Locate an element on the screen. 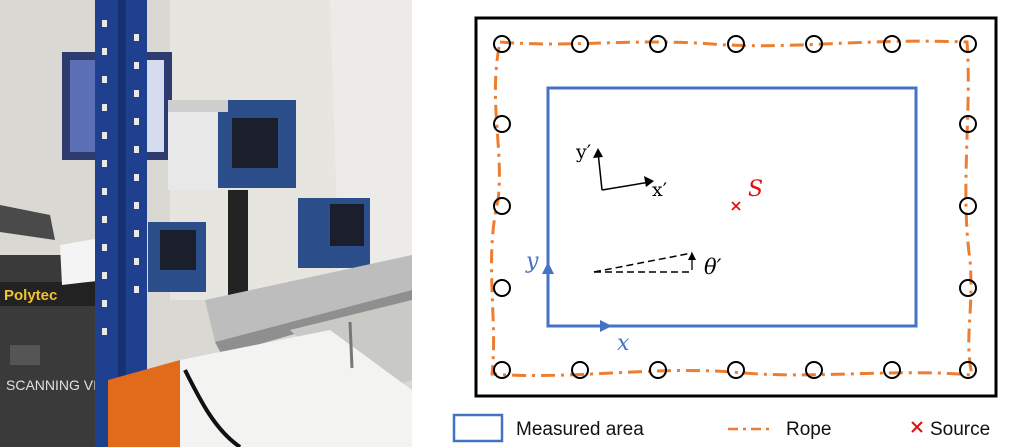 The image size is (1015, 447). aluminium-rail-side is located at coordinates (313, 322).